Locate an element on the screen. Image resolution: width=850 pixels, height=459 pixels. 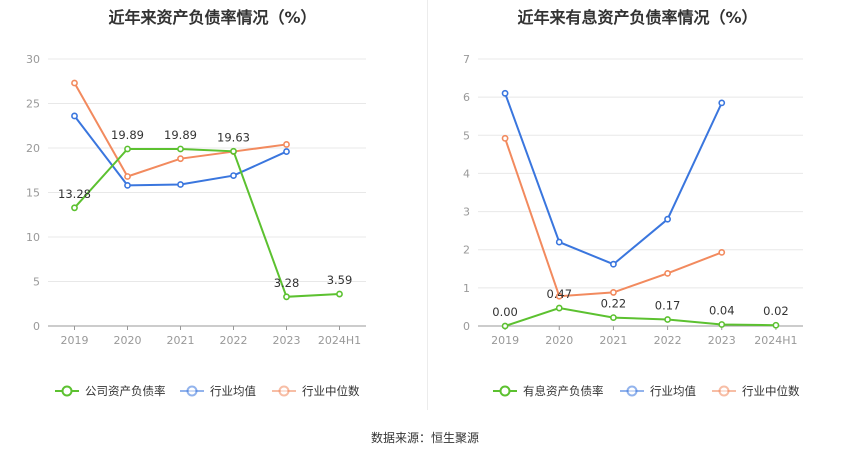
data-label: 13.28 is located at coordinates (74, 194).